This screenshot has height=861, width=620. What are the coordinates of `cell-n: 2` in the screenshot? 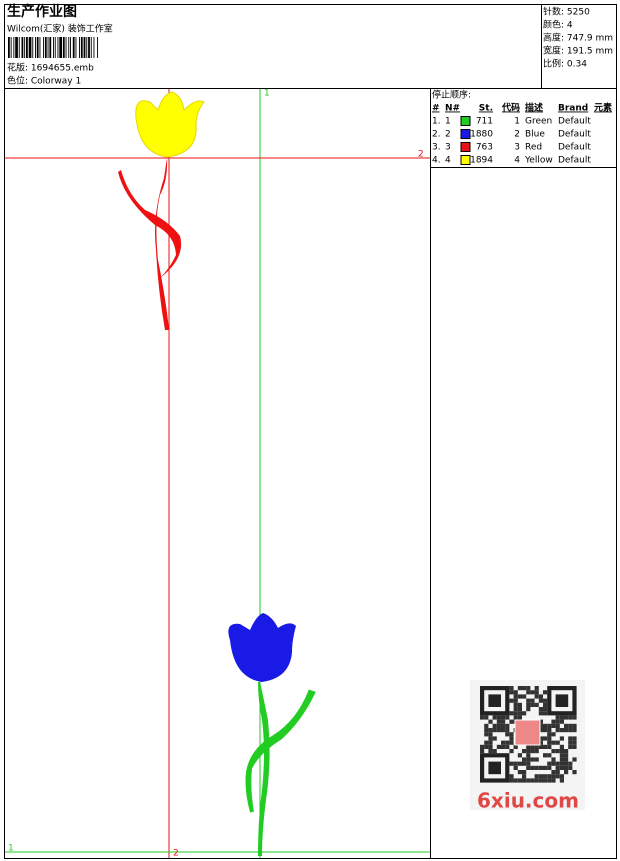 It's located at (448, 135).